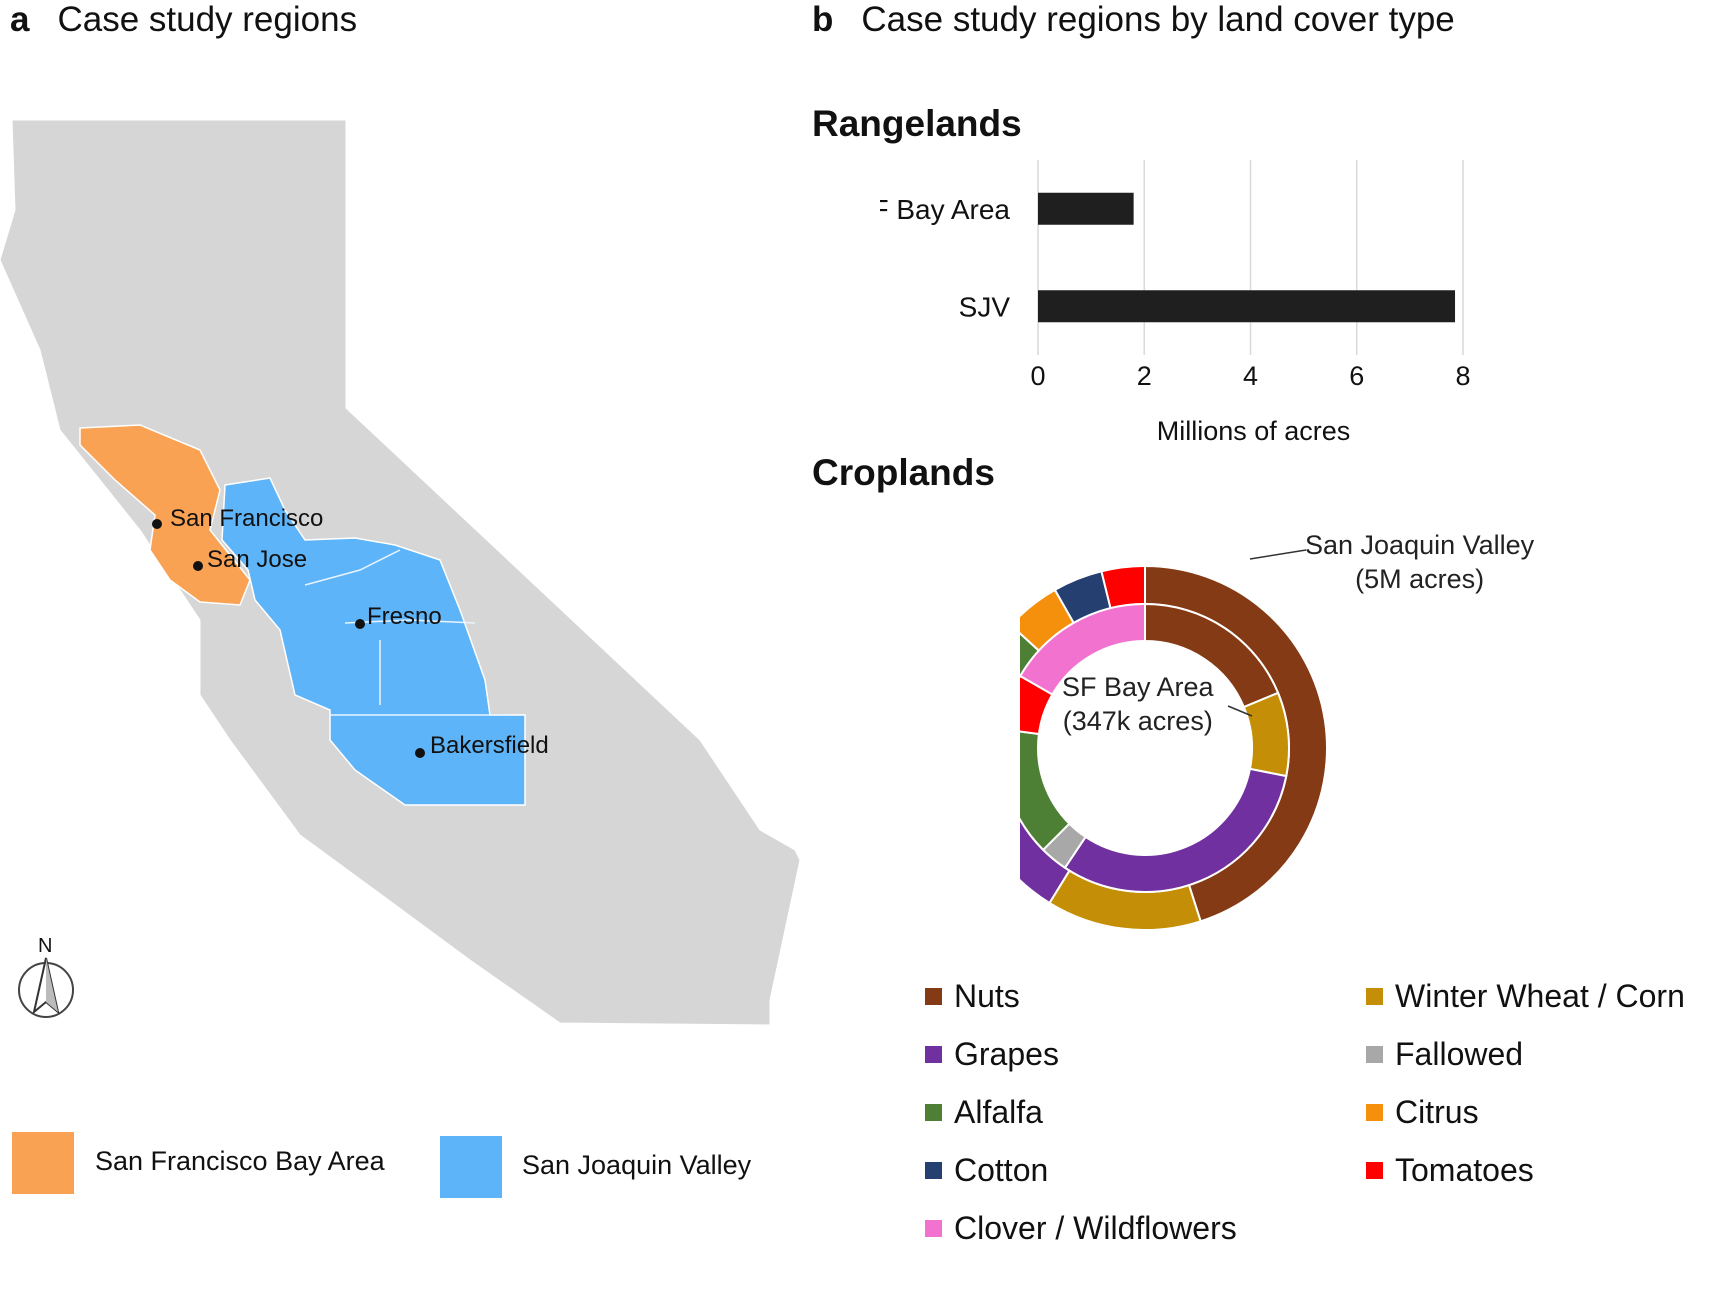 The image size is (1714, 1305). I want to click on legend-swatch-sjv, so click(471, 1167).